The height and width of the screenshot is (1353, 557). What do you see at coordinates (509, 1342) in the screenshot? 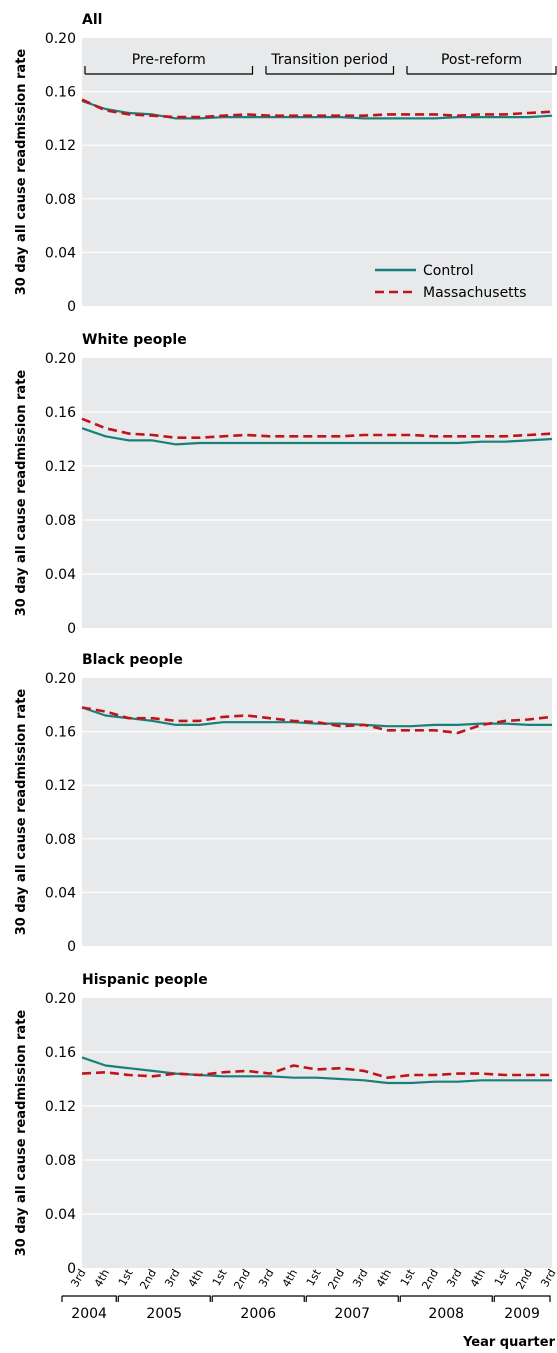
I see `x-axis-label: Year quarter` at bounding box center [509, 1342].